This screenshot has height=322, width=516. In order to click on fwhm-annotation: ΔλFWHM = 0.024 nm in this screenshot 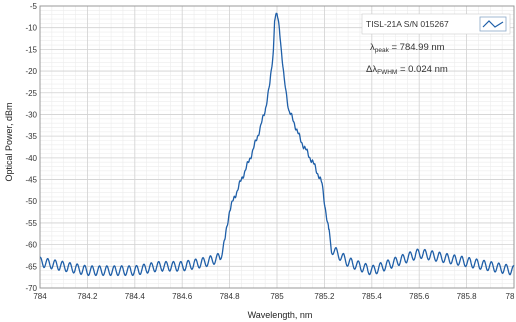, I will do `click(407, 70)`.